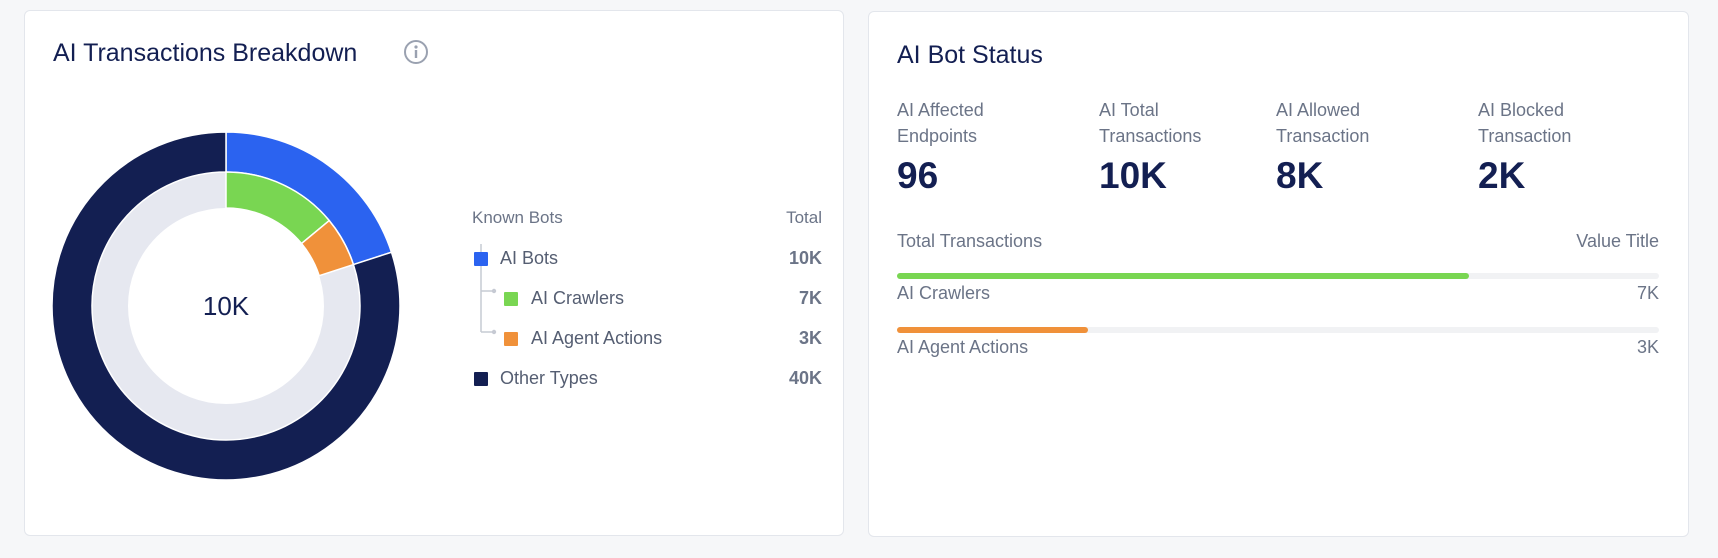 The image size is (1718, 558). I want to click on legend-item-ai-crawlers: AI Crawlers 7K, so click(647, 299).